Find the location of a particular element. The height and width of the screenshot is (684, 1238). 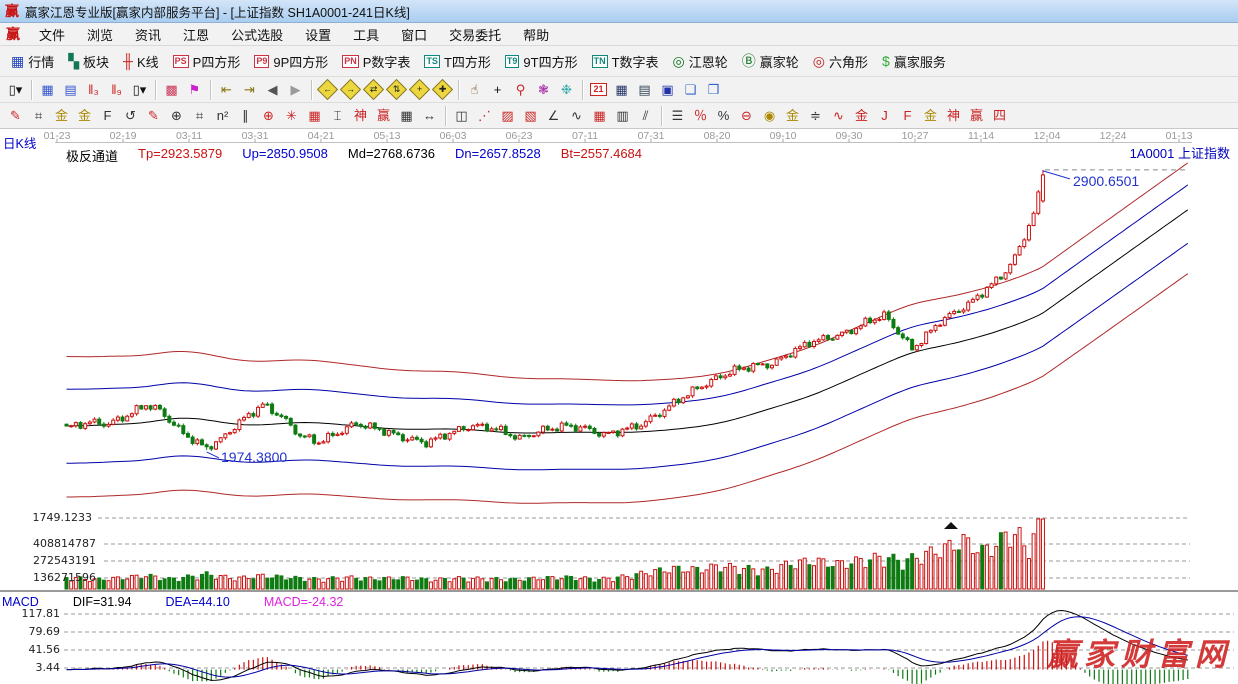

toolbar-button-9t-square: T9 9T四方形 is located at coordinates (541, 61).